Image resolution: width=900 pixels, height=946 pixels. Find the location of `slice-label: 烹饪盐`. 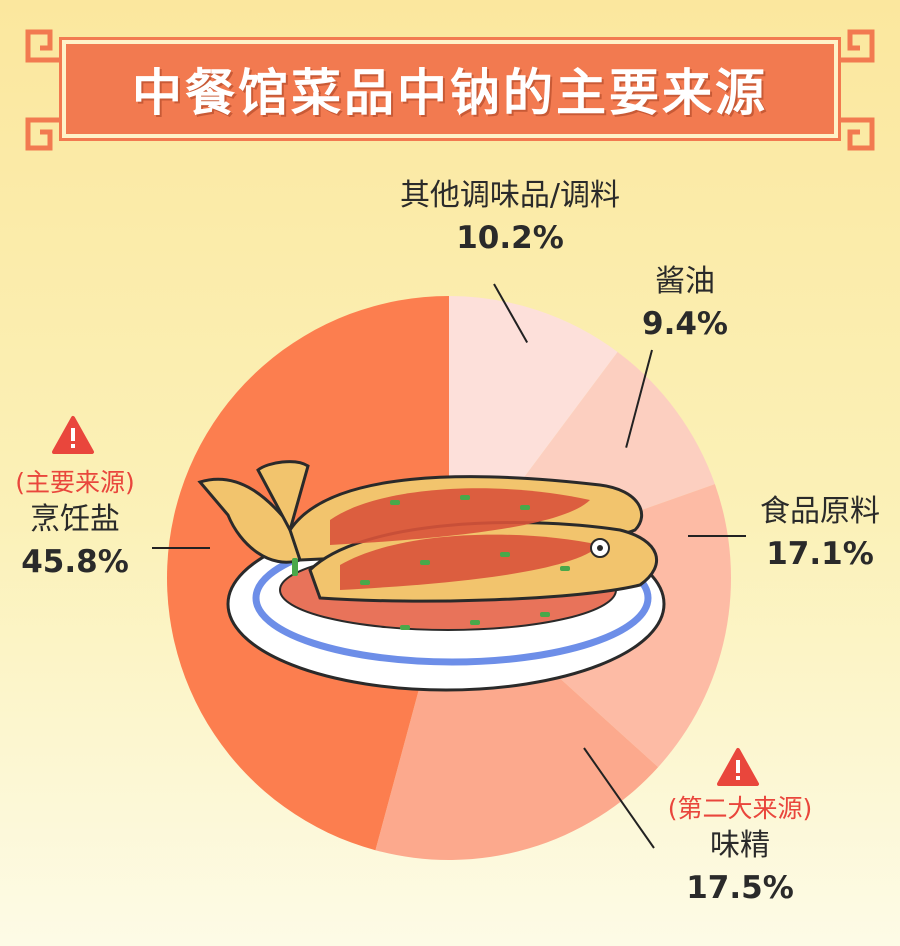

slice-label: 烹饪盐 is located at coordinates (75, 519).